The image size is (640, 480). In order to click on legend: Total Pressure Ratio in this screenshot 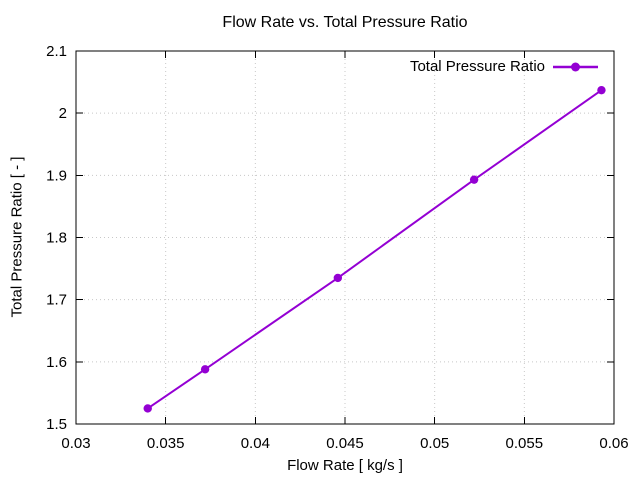, I will do `click(504, 66)`.